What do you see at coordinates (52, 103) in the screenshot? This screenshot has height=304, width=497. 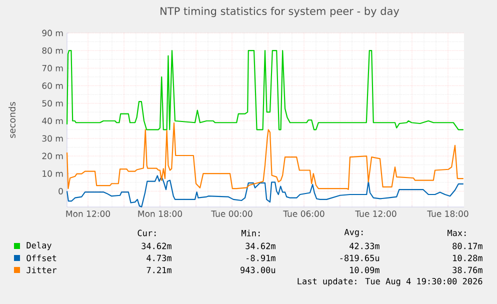 I see `y-tick-label: 50 m` at bounding box center [52, 103].